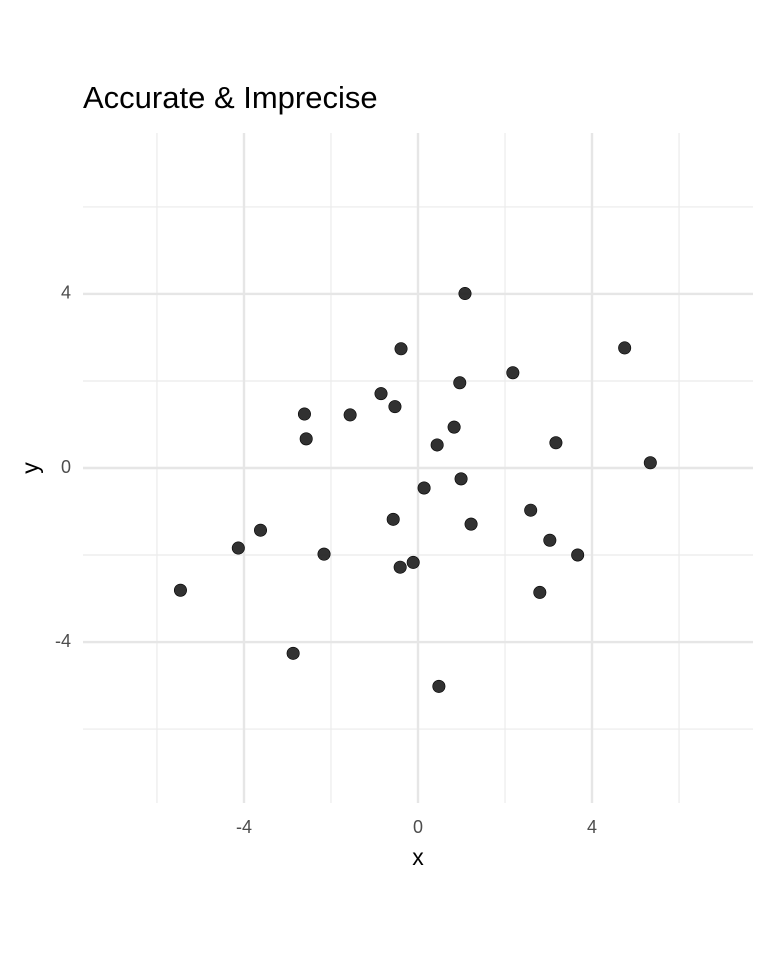  What do you see at coordinates (63, 641) in the screenshot?
I see `y-tick-label: -4` at bounding box center [63, 641].